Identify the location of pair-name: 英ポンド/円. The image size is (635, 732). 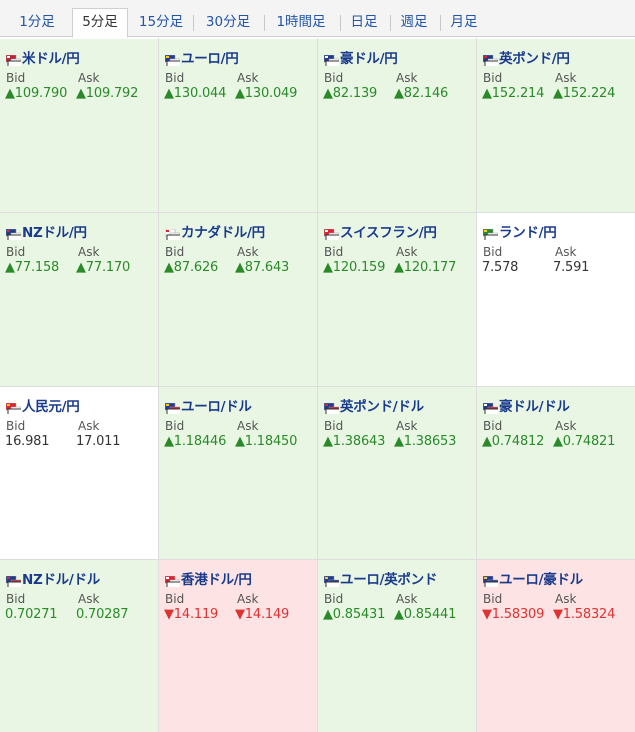
(534, 59).